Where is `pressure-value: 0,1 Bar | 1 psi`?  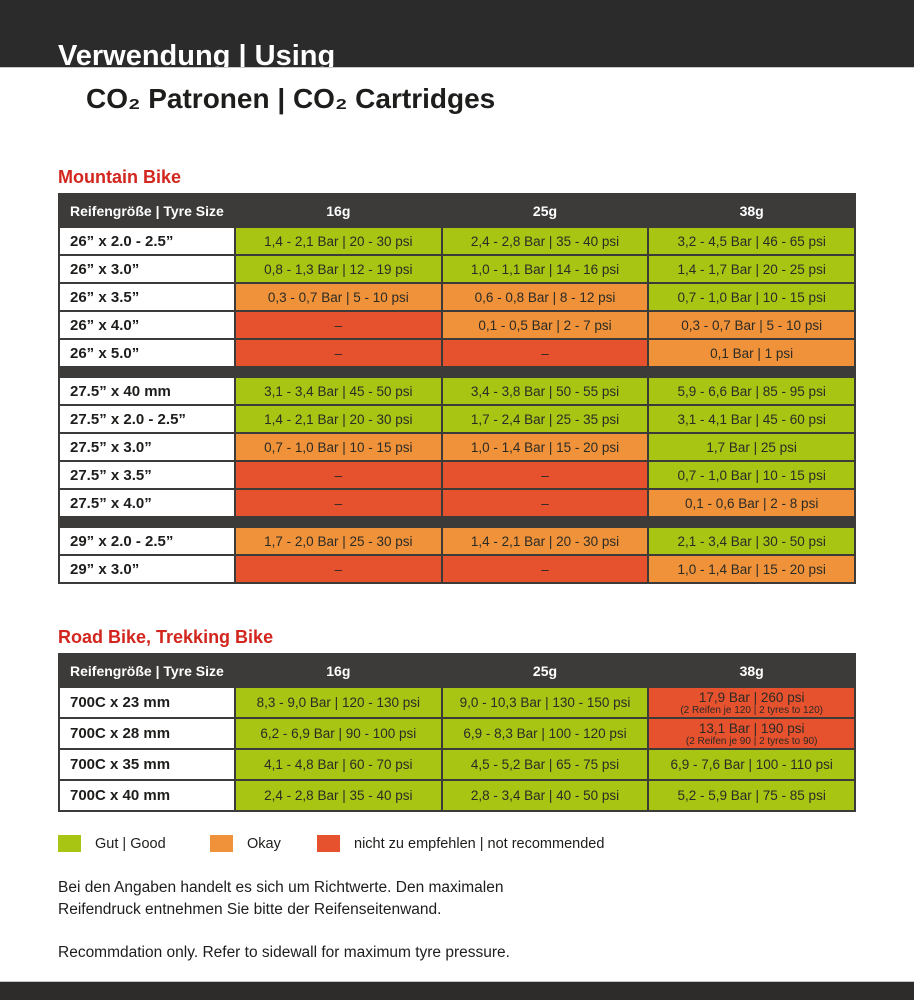
pressure-value: 0,1 Bar | 1 psi is located at coordinates (752, 353).